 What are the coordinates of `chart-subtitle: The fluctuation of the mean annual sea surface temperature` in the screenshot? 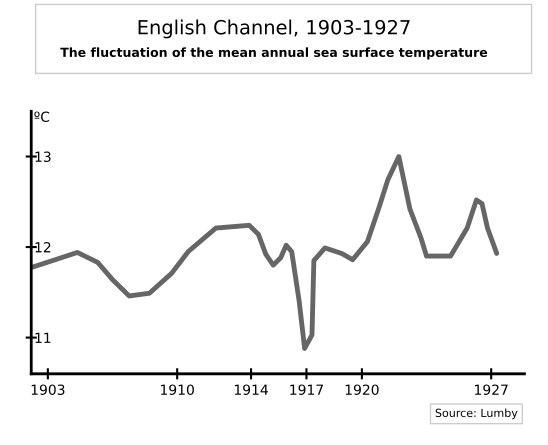 It's located at (274, 53).